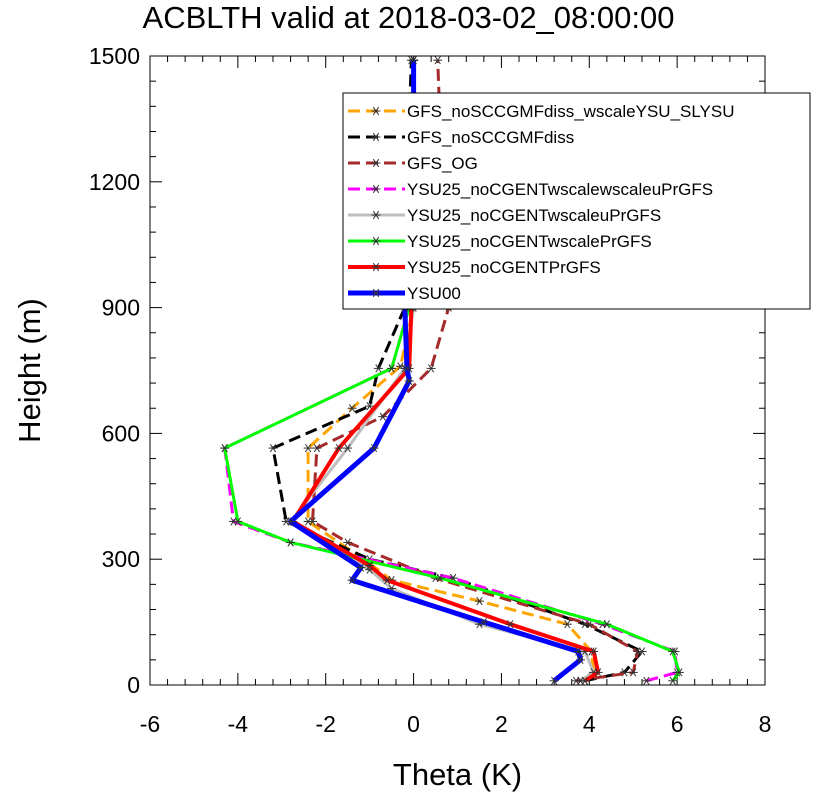  Describe the element at coordinates (434, 293) in the screenshot. I see `legend-label: YSU00` at that location.